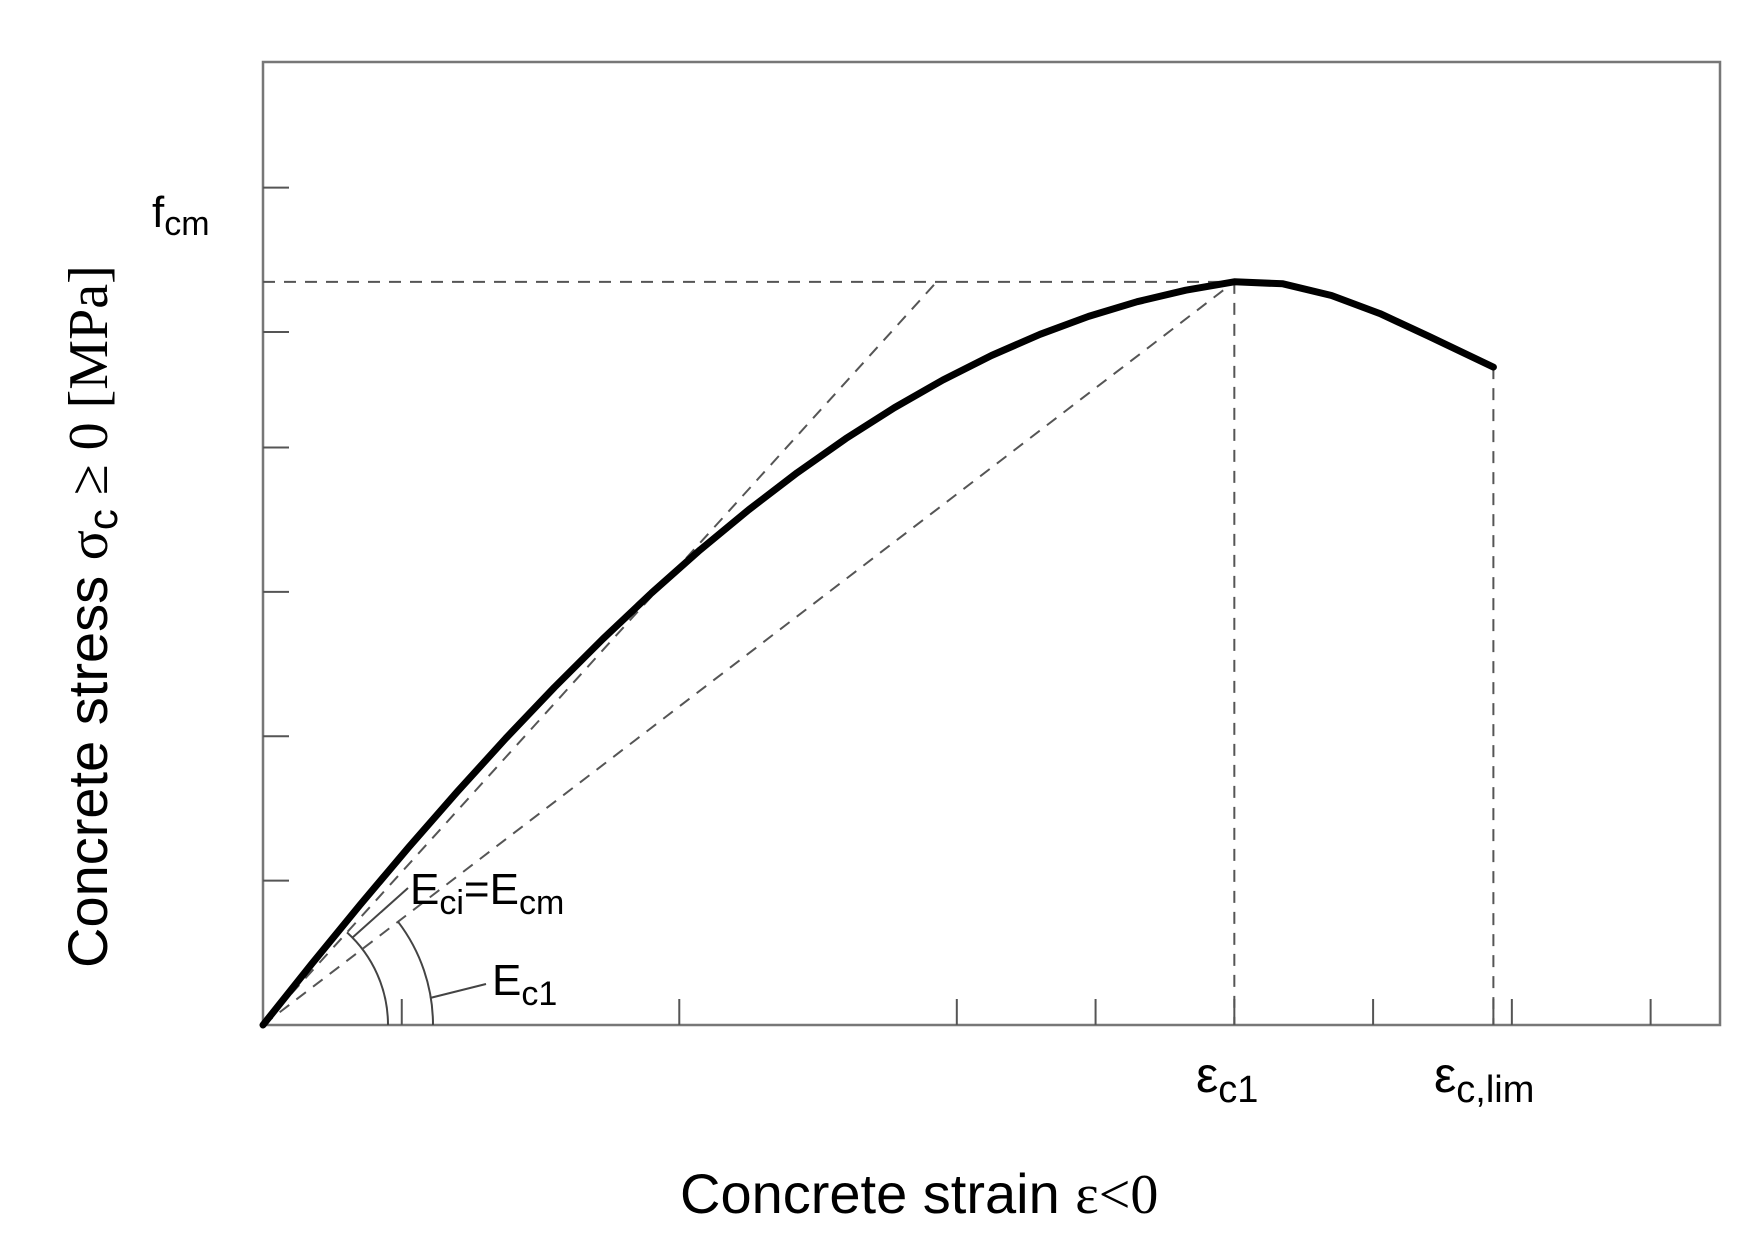  What do you see at coordinates (919, 1194) in the screenshot?
I see `x-axis-label: Concrete strain ε<0` at bounding box center [919, 1194].